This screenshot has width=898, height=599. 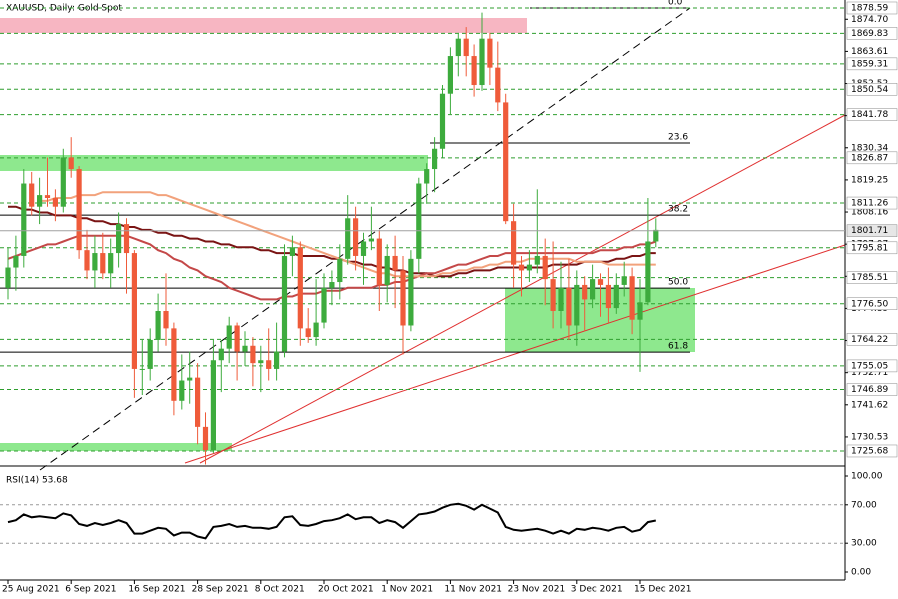 I want to click on price-label: 1869.83, so click(x=869, y=34).